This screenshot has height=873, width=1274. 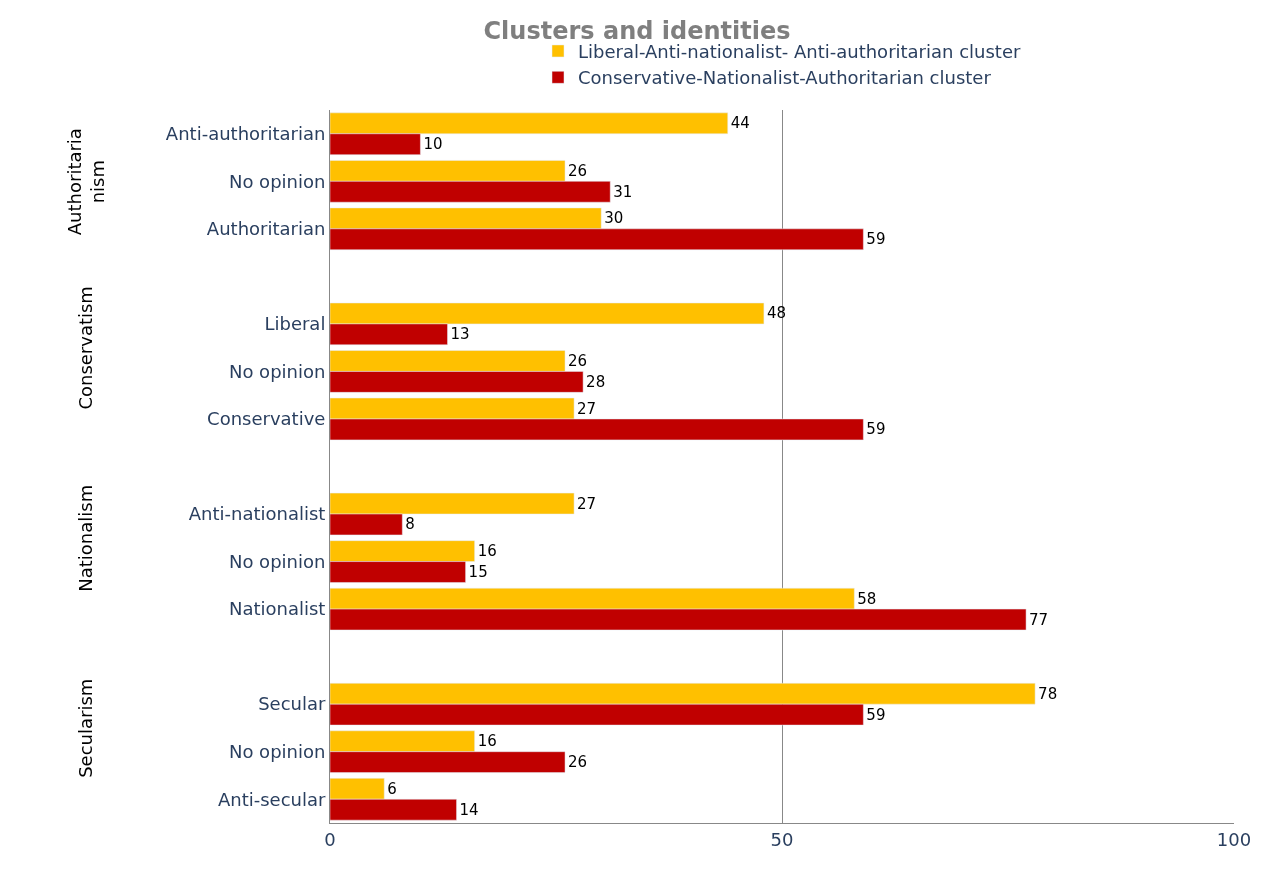 I want to click on text: Secularism, so click(x=85, y=728).